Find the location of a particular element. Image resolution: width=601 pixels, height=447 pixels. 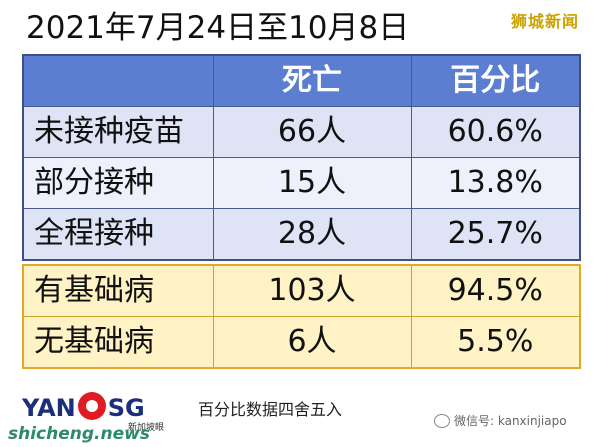

row-label: 有基础病 is located at coordinates (118, 290).